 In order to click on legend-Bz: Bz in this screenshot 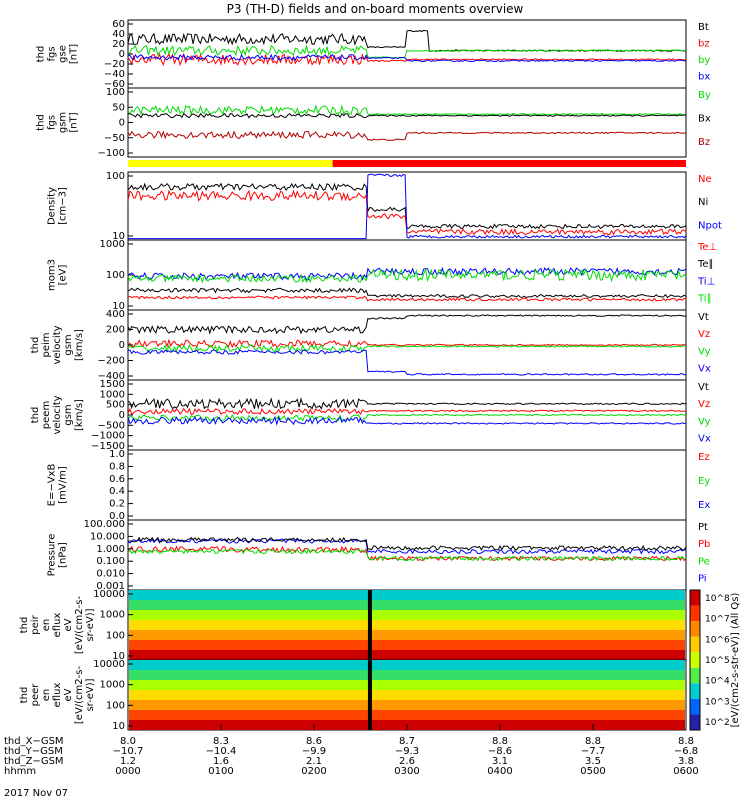, I will do `click(704, 142)`.